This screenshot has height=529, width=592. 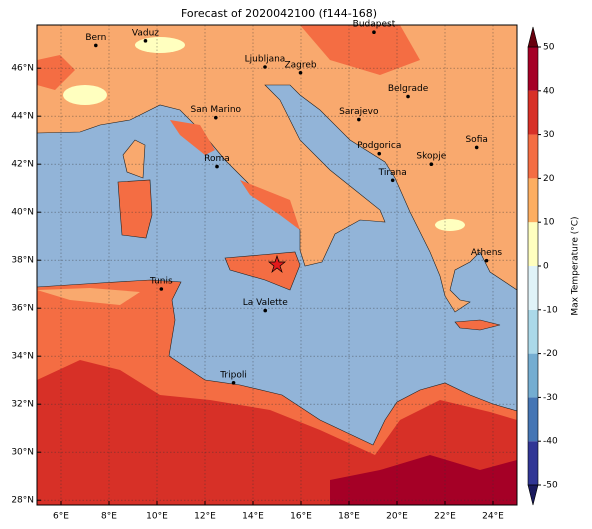 What do you see at coordinates (161, 282) in the screenshot?
I see `city-label: Tunis` at bounding box center [161, 282].